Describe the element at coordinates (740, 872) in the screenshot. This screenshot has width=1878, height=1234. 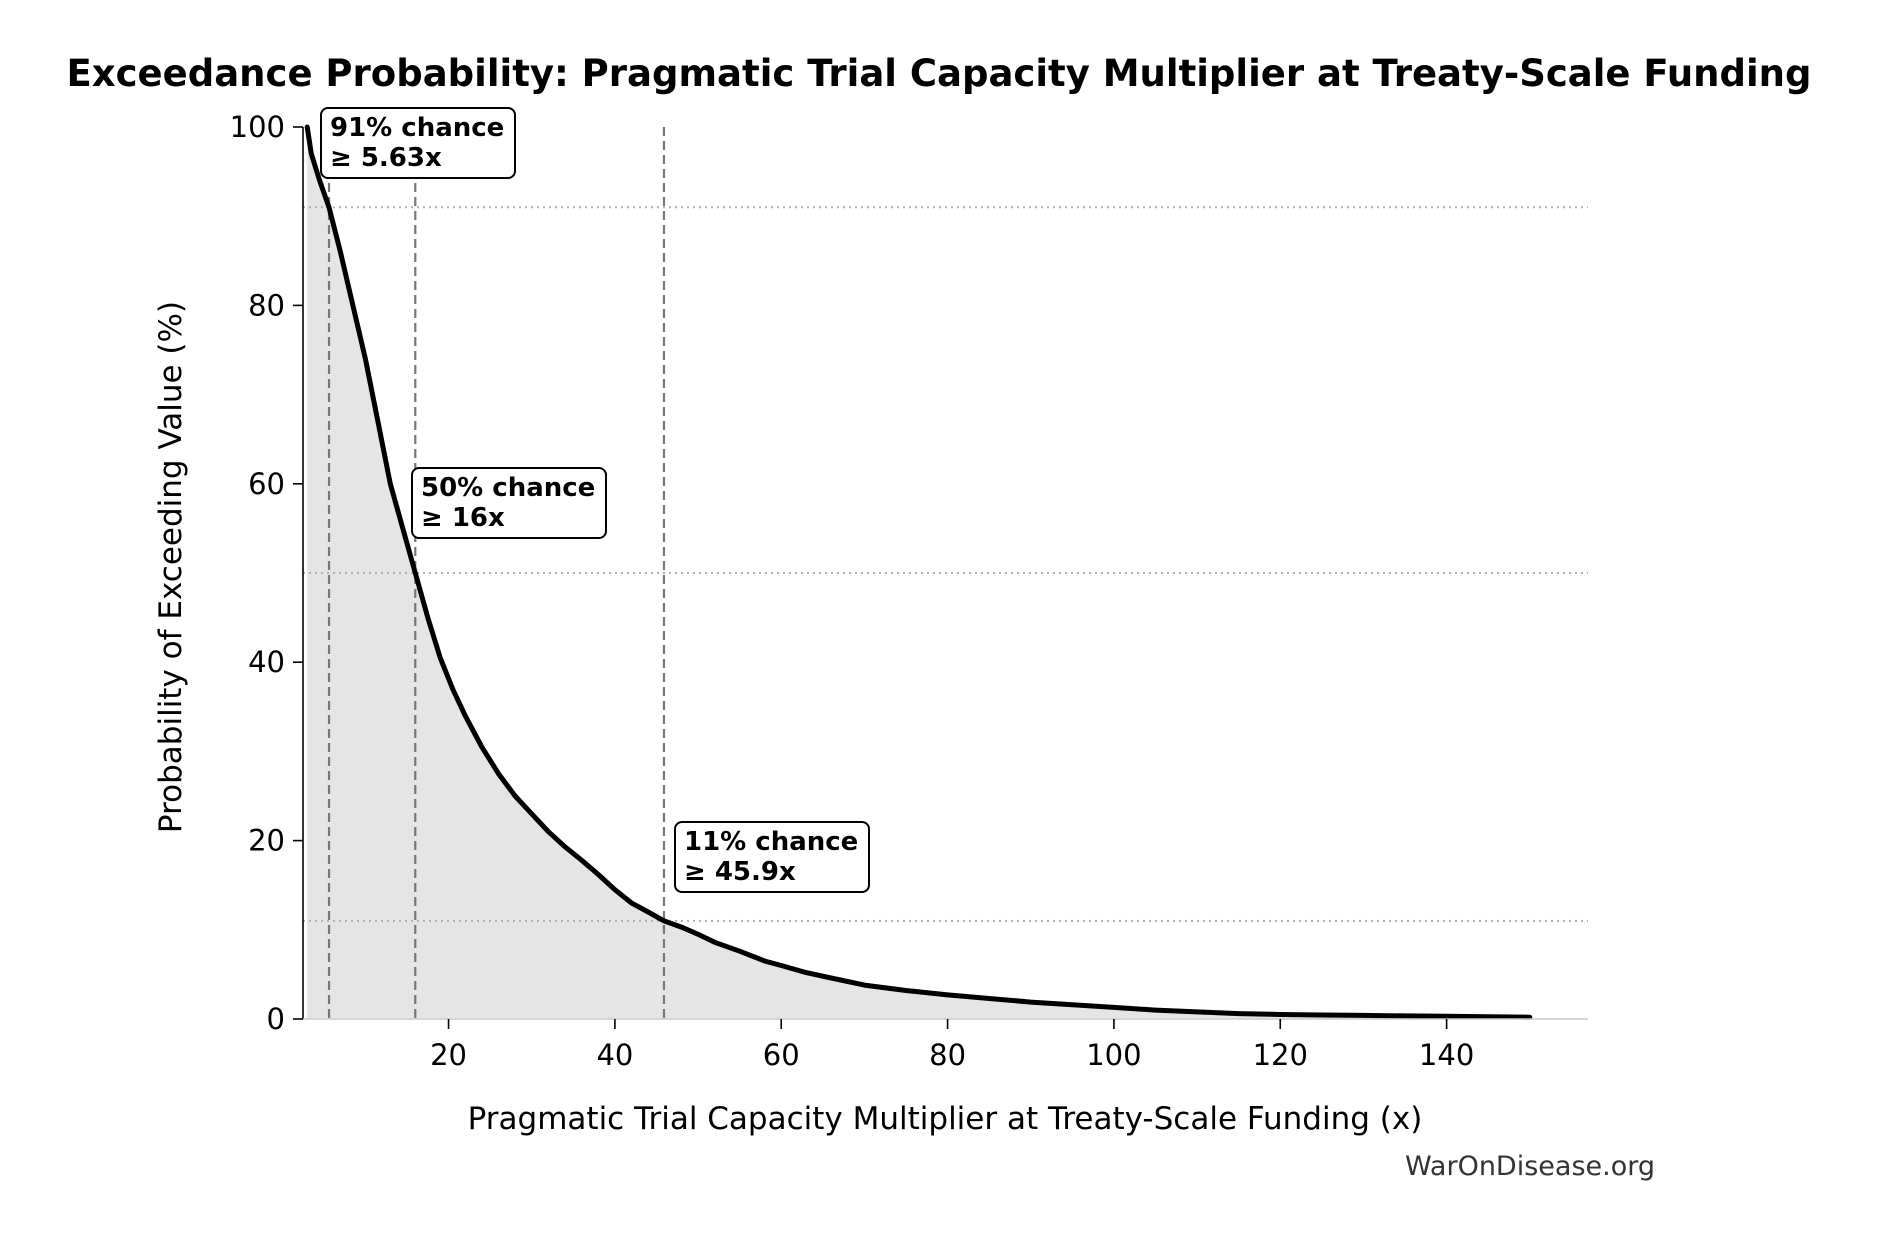
I see `annotation-threshold-label: ≥ 45.9x` at that location.